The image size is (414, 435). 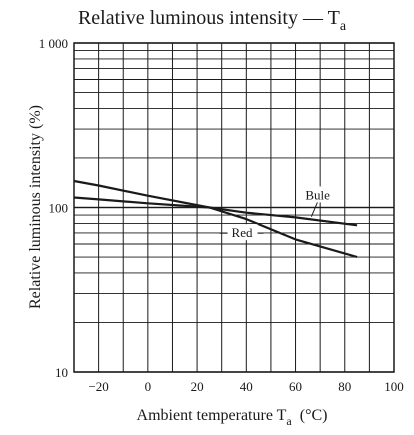 I want to click on y-axis-title: Relative luminous intensity (%), so click(x=35, y=207).